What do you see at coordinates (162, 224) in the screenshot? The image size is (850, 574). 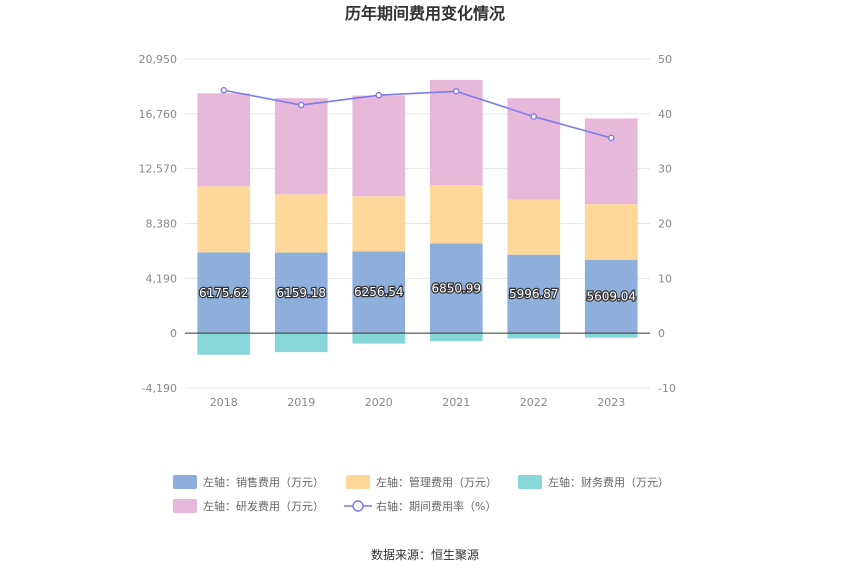 I see `left-axis-tick-label: 8,380` at bounding box center [162, 224].